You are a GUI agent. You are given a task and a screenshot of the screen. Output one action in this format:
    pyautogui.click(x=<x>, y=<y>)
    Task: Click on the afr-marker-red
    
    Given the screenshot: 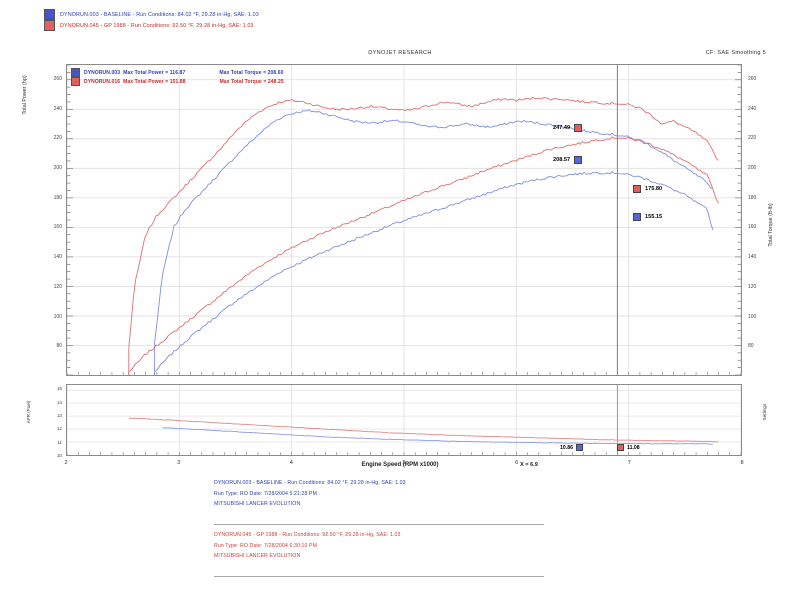 What is the action you would take?
    pyautogui.click(x=620, y=447)
    